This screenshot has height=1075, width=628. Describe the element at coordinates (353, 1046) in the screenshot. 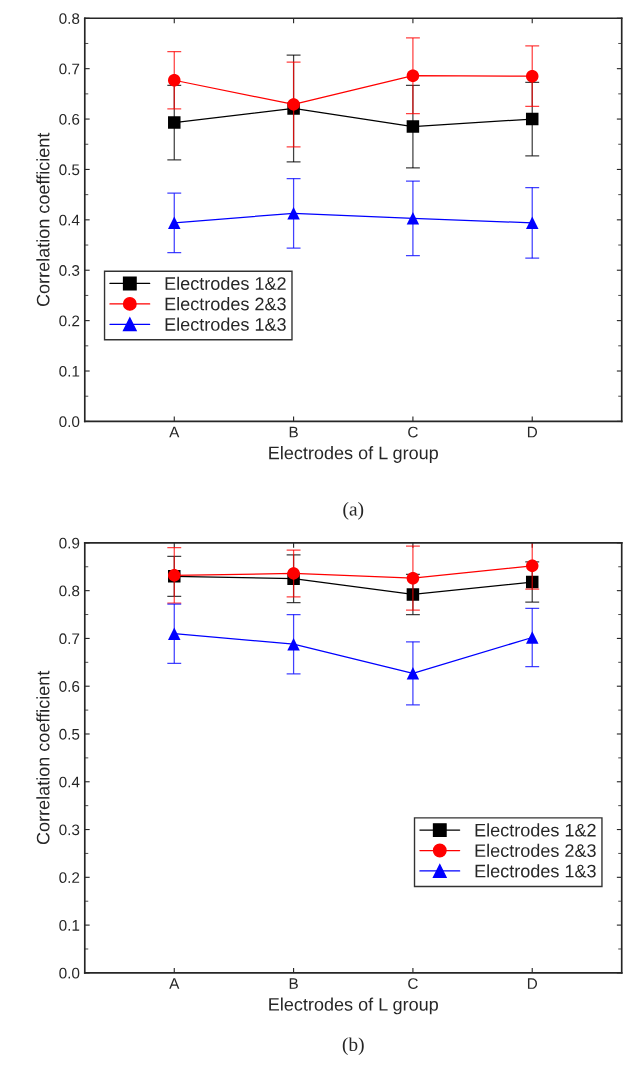

I see `text: (b)` at that location.